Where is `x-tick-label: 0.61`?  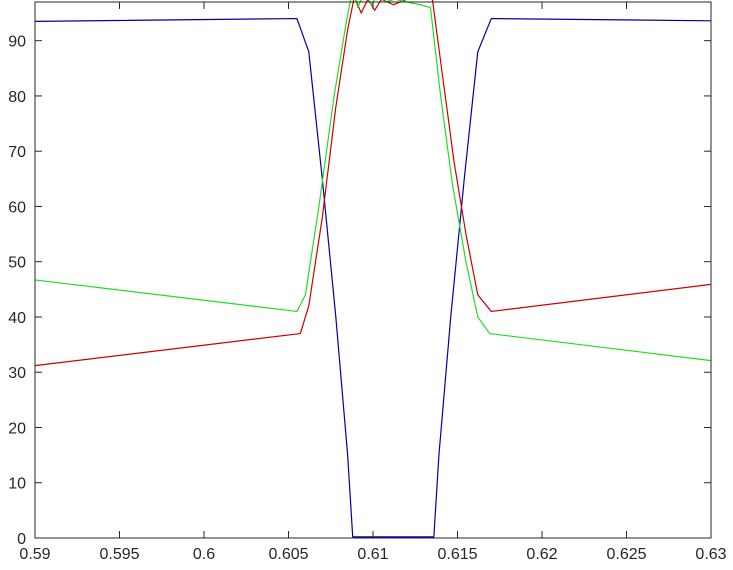 x-tick-label: 0.61 is located at coordinates (372, 554).